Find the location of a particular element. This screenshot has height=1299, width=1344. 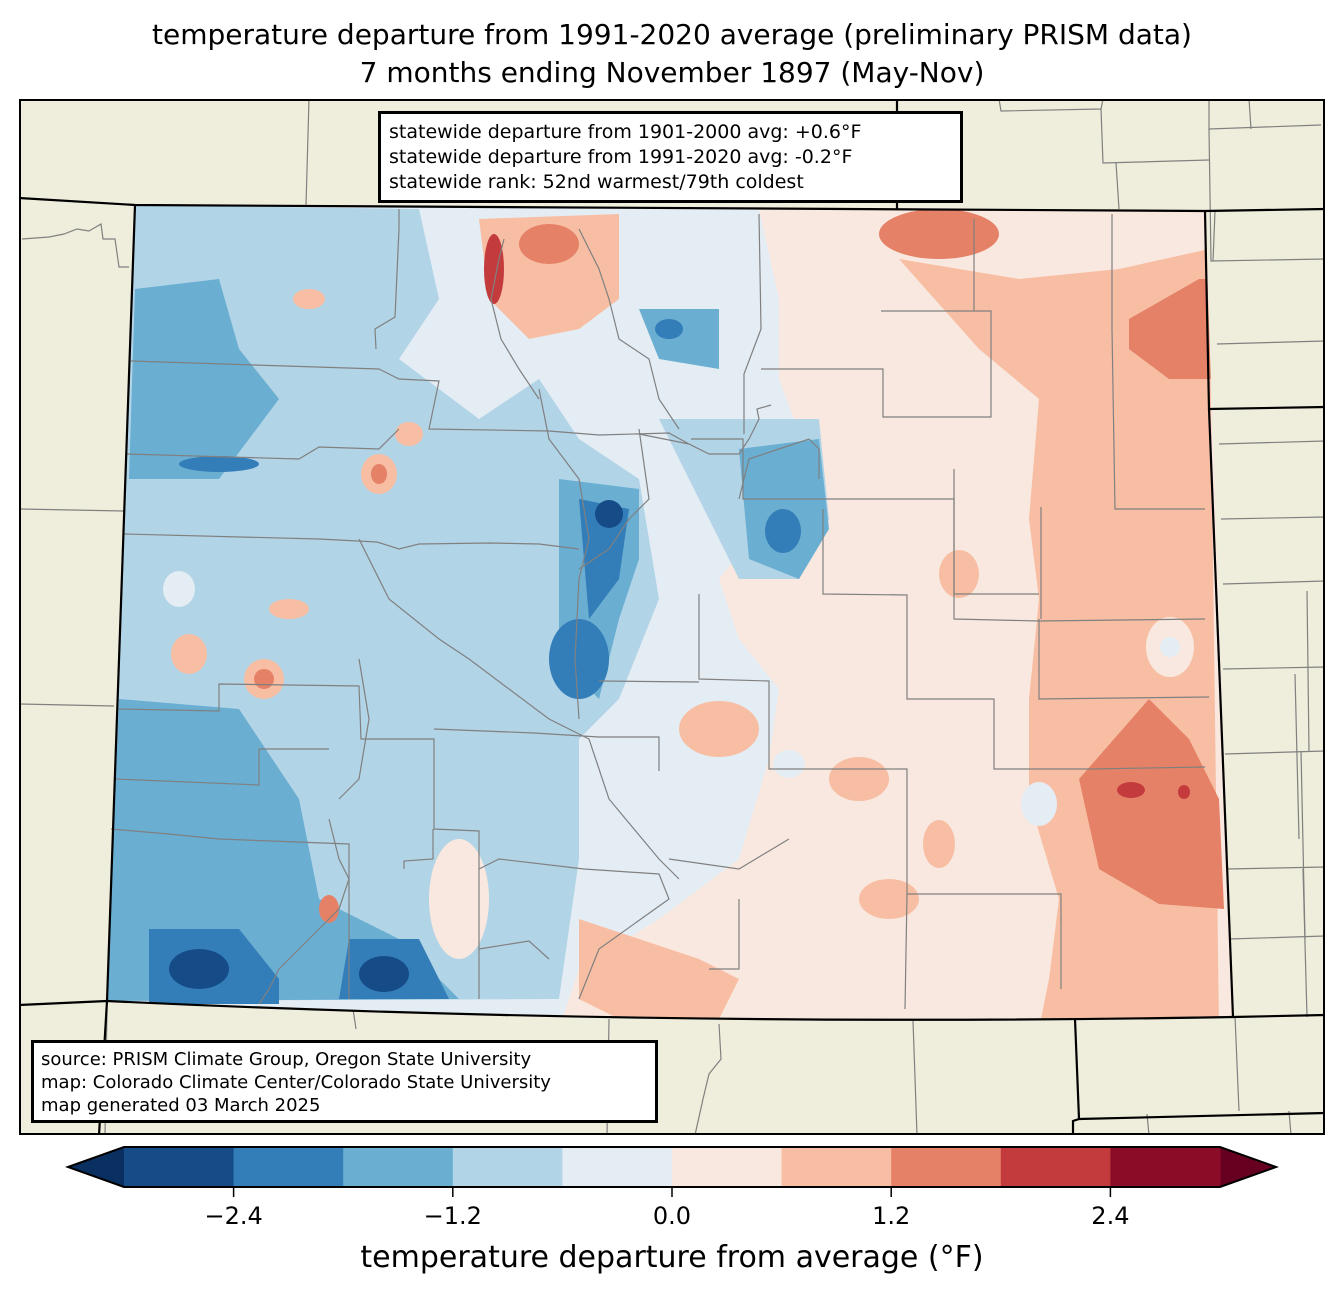

colorbar-label: temperature departure from average (°F) is located at coordinates (672, 1257).